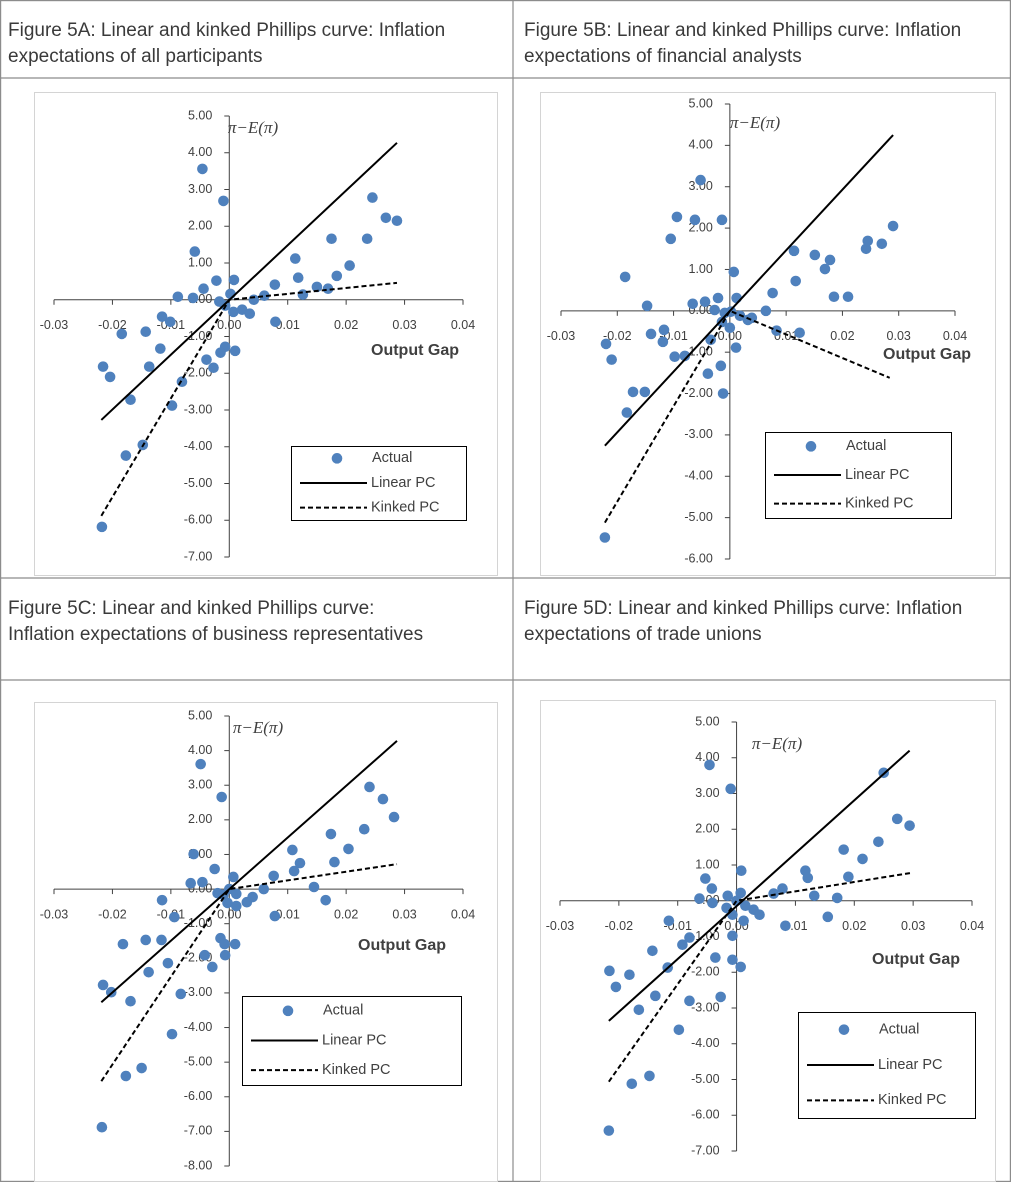  I want to click on x-tick-label: 0.02, so click(346, 325).